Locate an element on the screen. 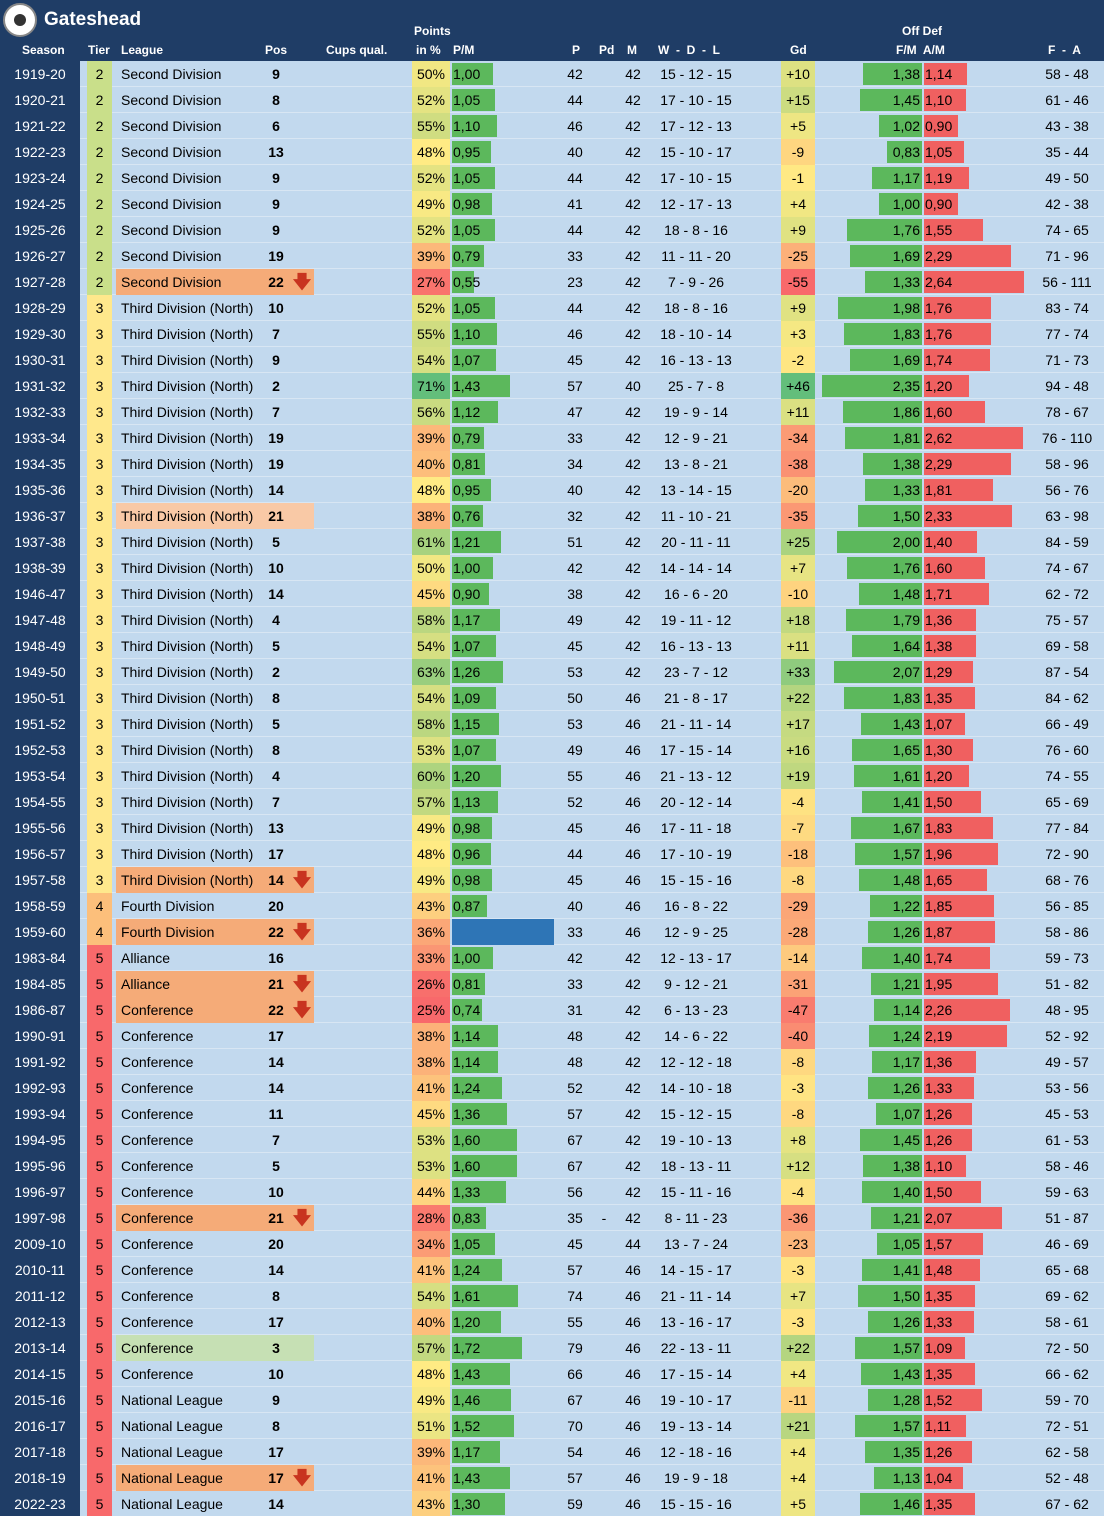 Image resolution: width=1104 pixels, height=1516 pixels. tier-cell: 2 is located at coordinates (99, 74).